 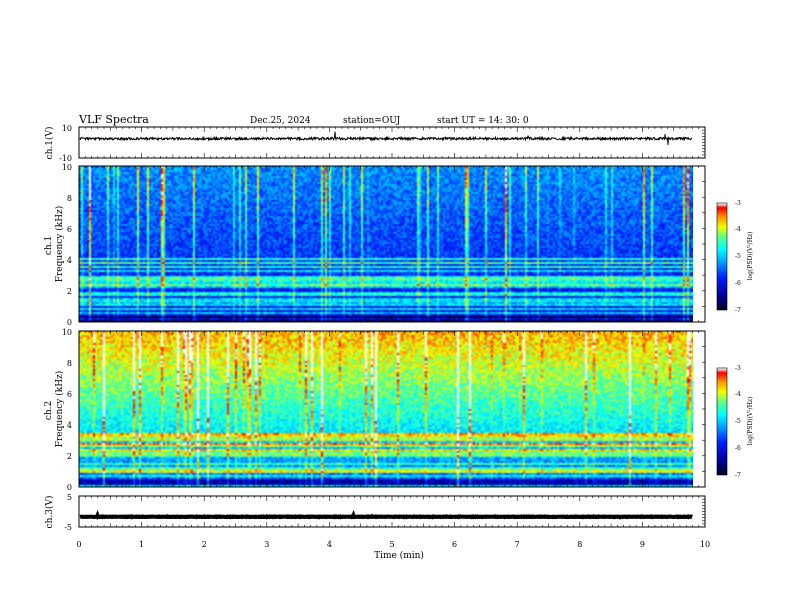 I want to click on ch2-channel-name: ch.2, so click(x=49, y=410).